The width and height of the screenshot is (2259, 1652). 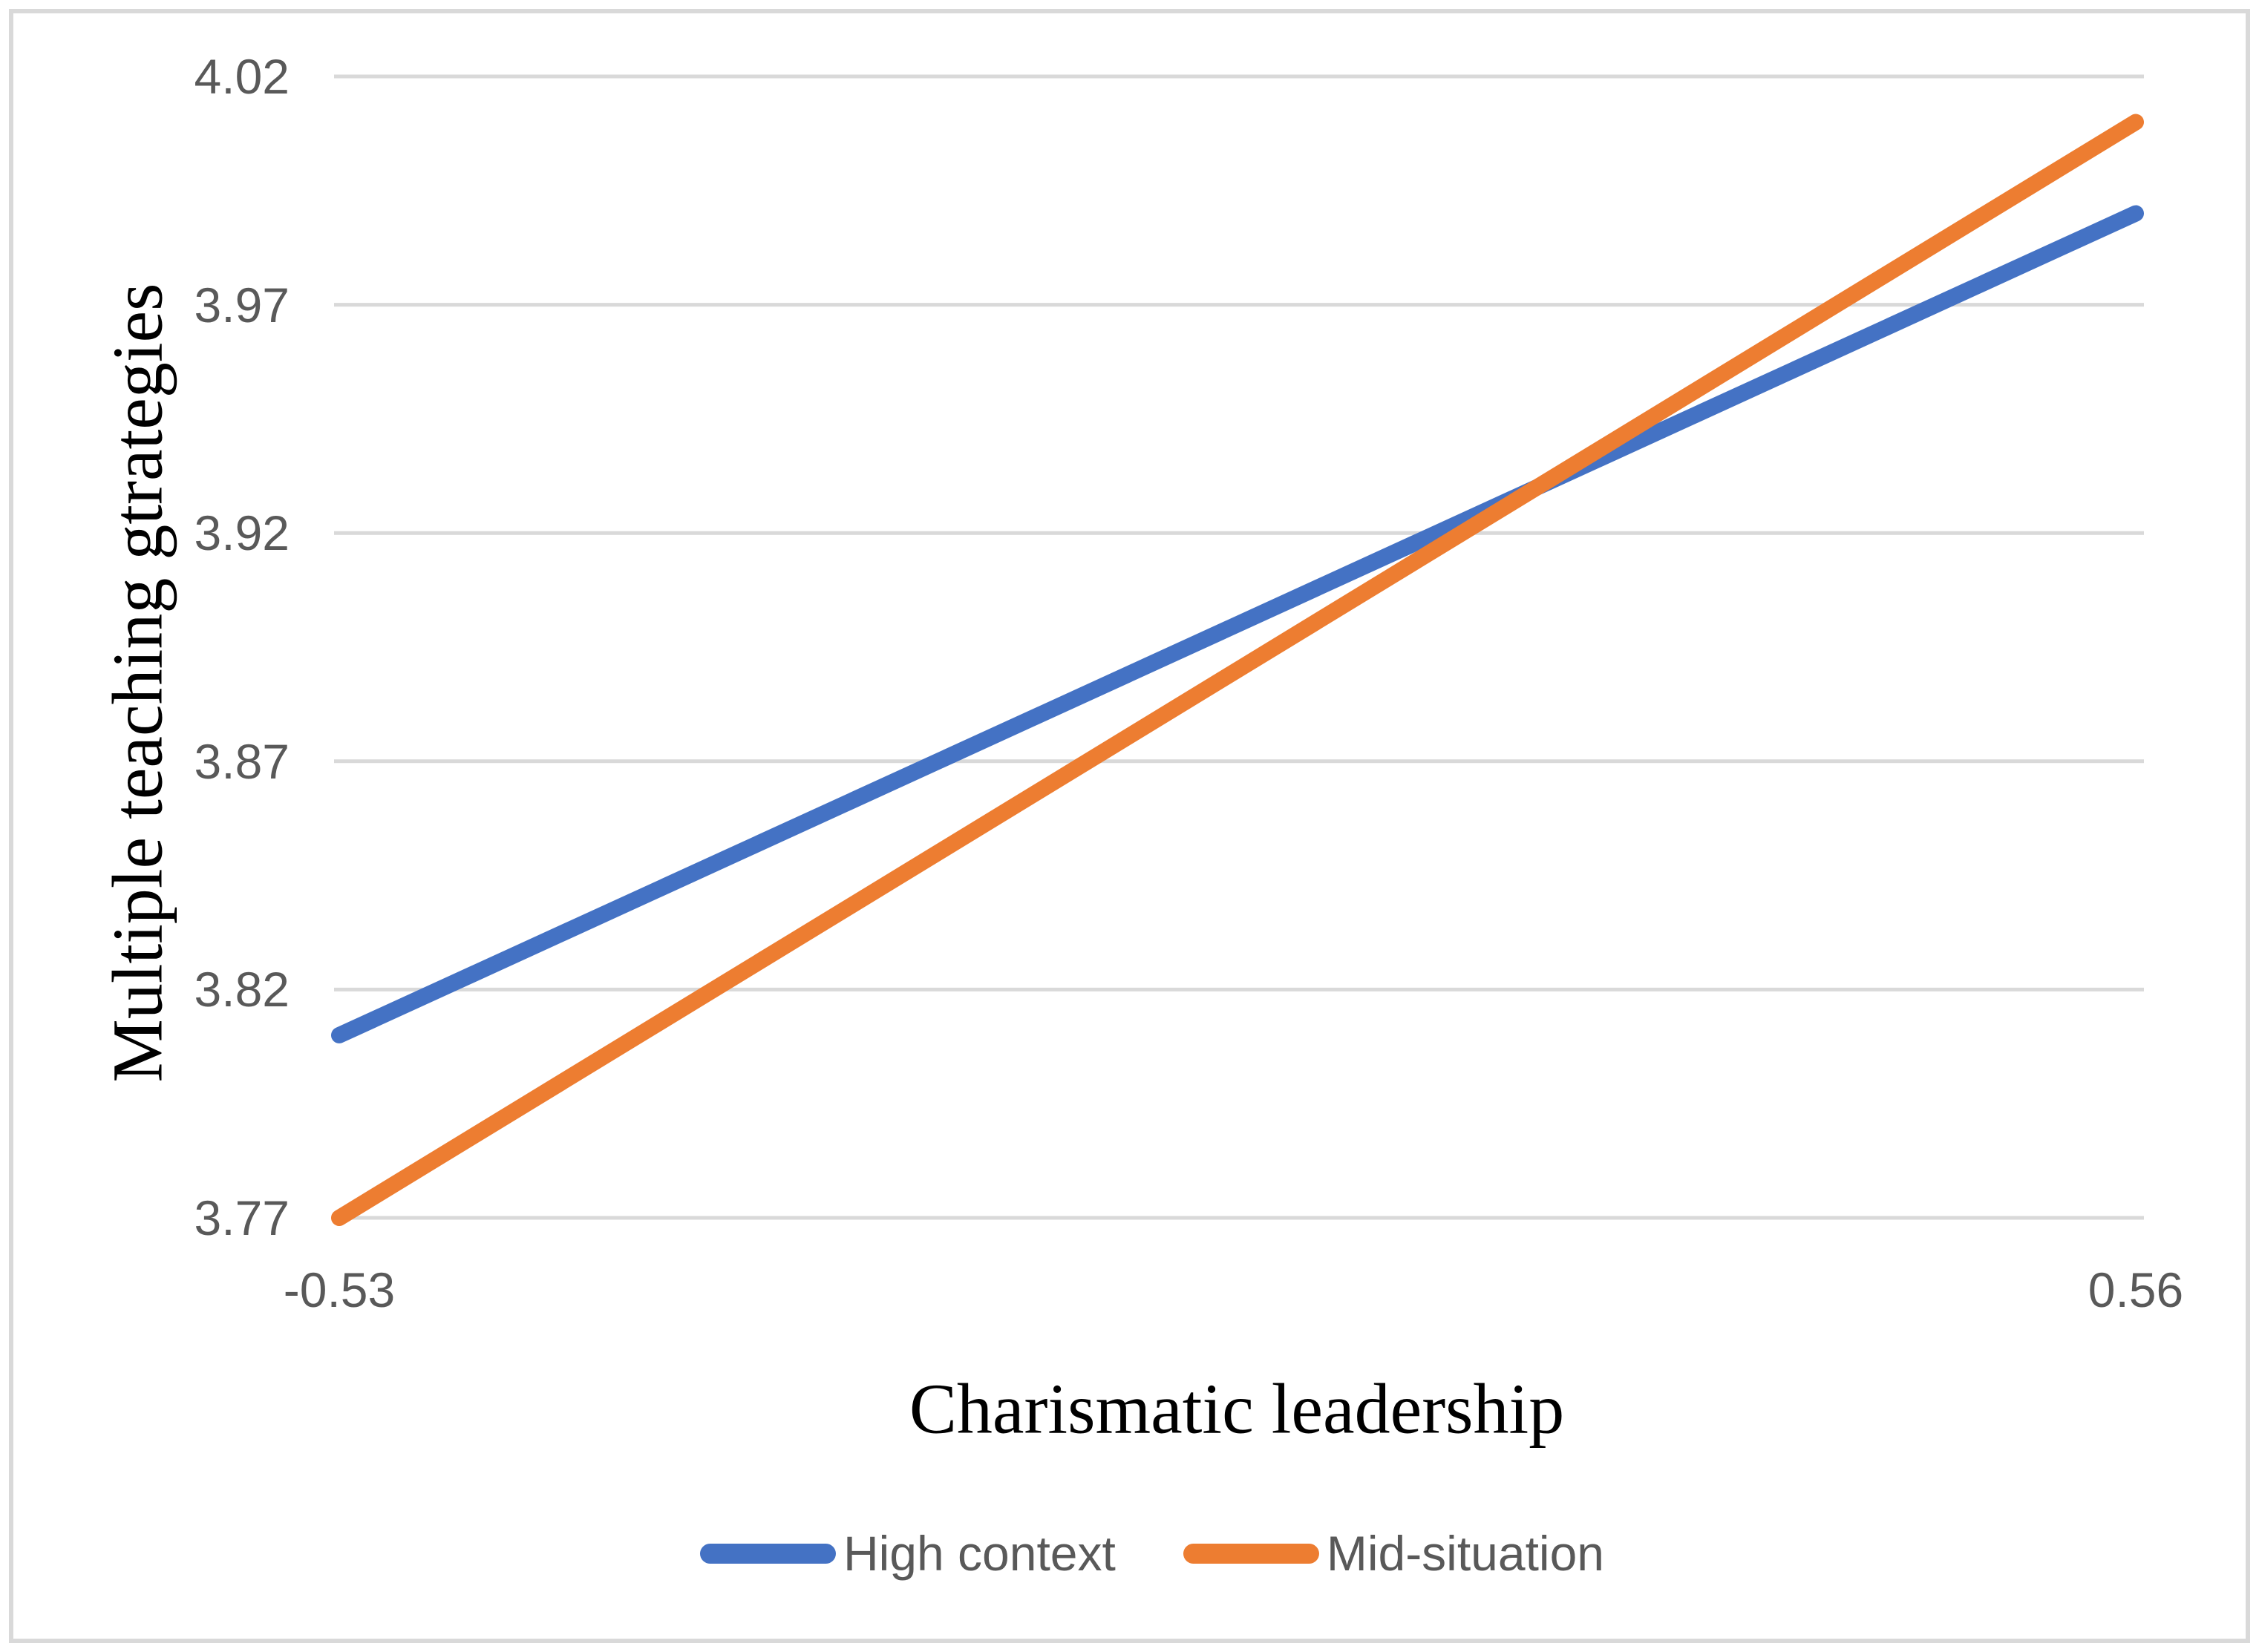 What do you see at coordinates (242, 989) in the screenshot?
I see `y-tick-label: 3.82` at bounding box center [242, 989].